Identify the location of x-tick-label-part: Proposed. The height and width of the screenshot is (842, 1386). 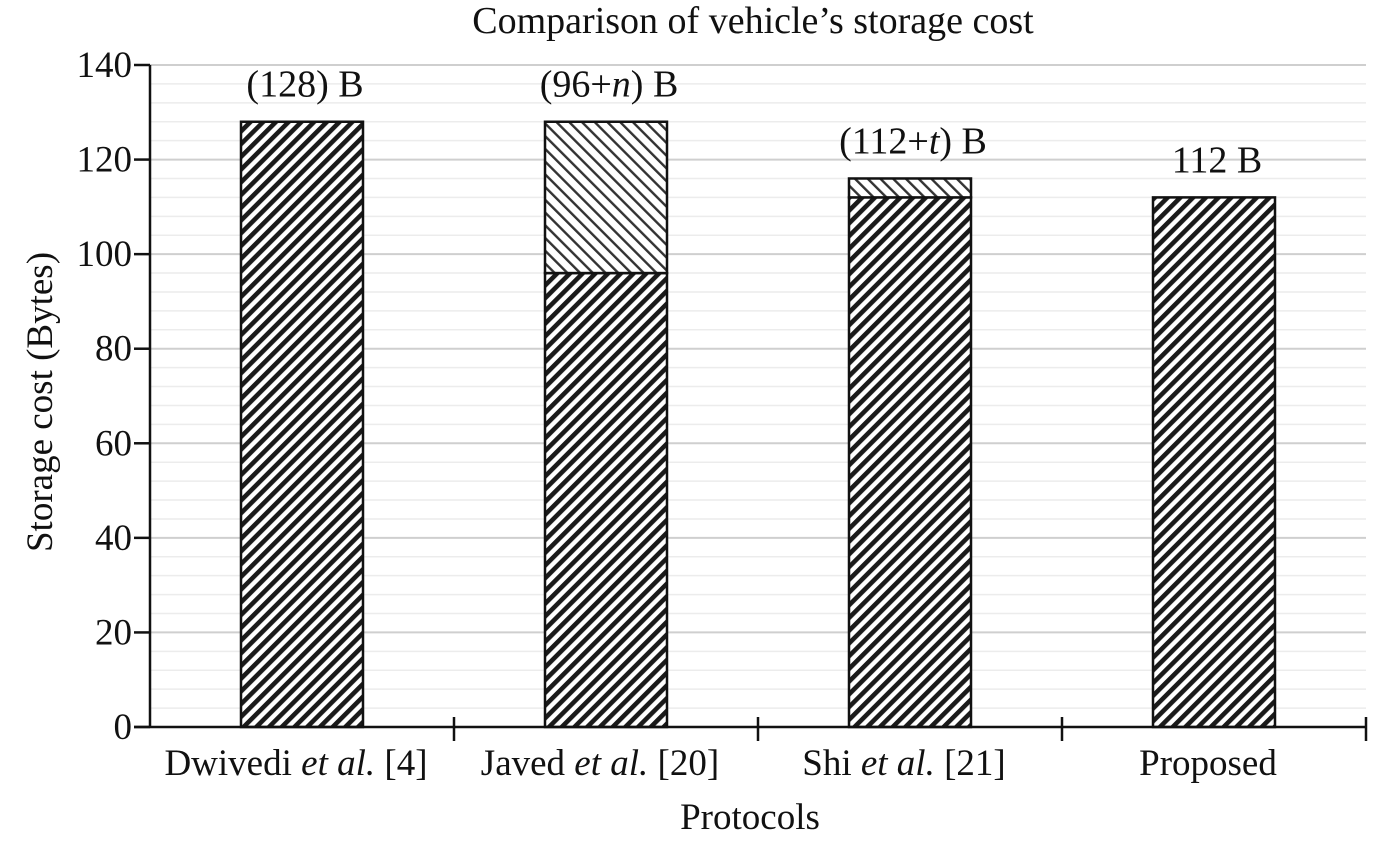
(1208, 763).